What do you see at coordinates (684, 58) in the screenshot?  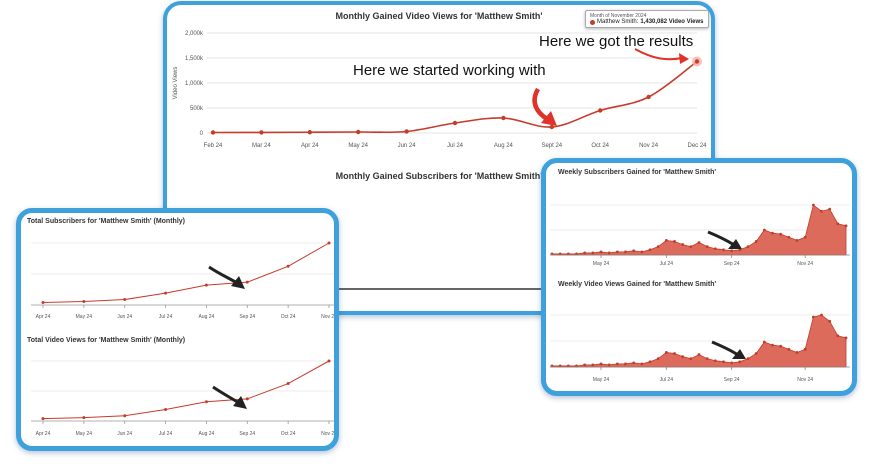 I see `results-arrowhead` at bounding box center [684, 58].